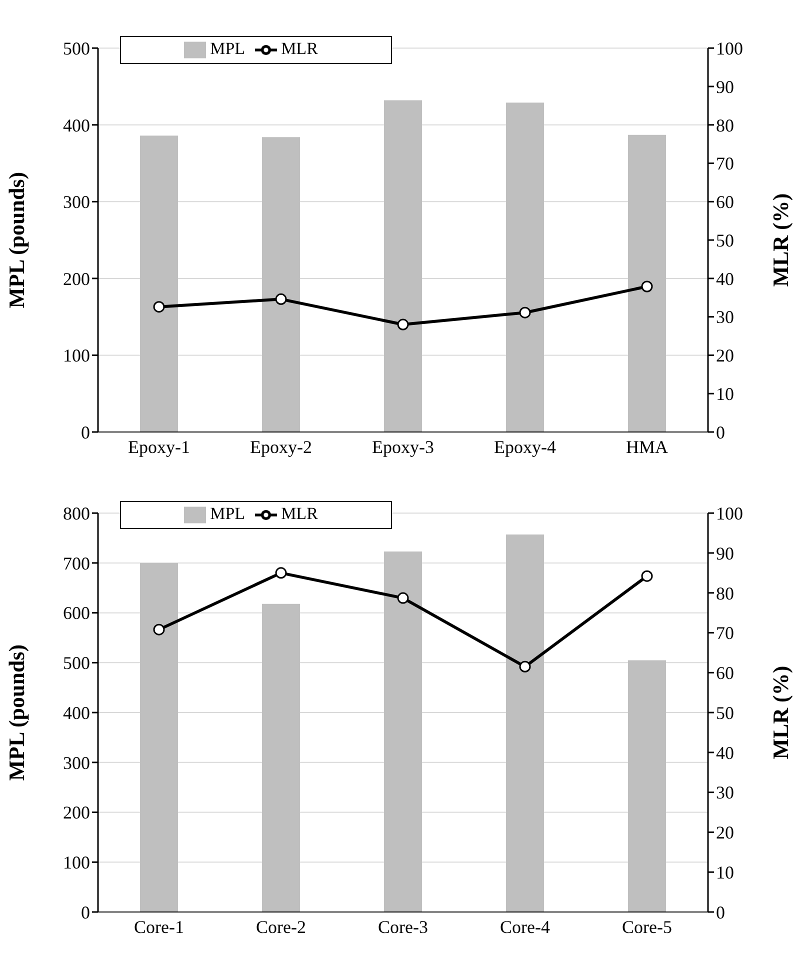 The width and height of the screenshot is (806, 962). Describe the element at coordinates (281, 926) in the screenshot. I see `x-tick-label: Core-2` at that location.